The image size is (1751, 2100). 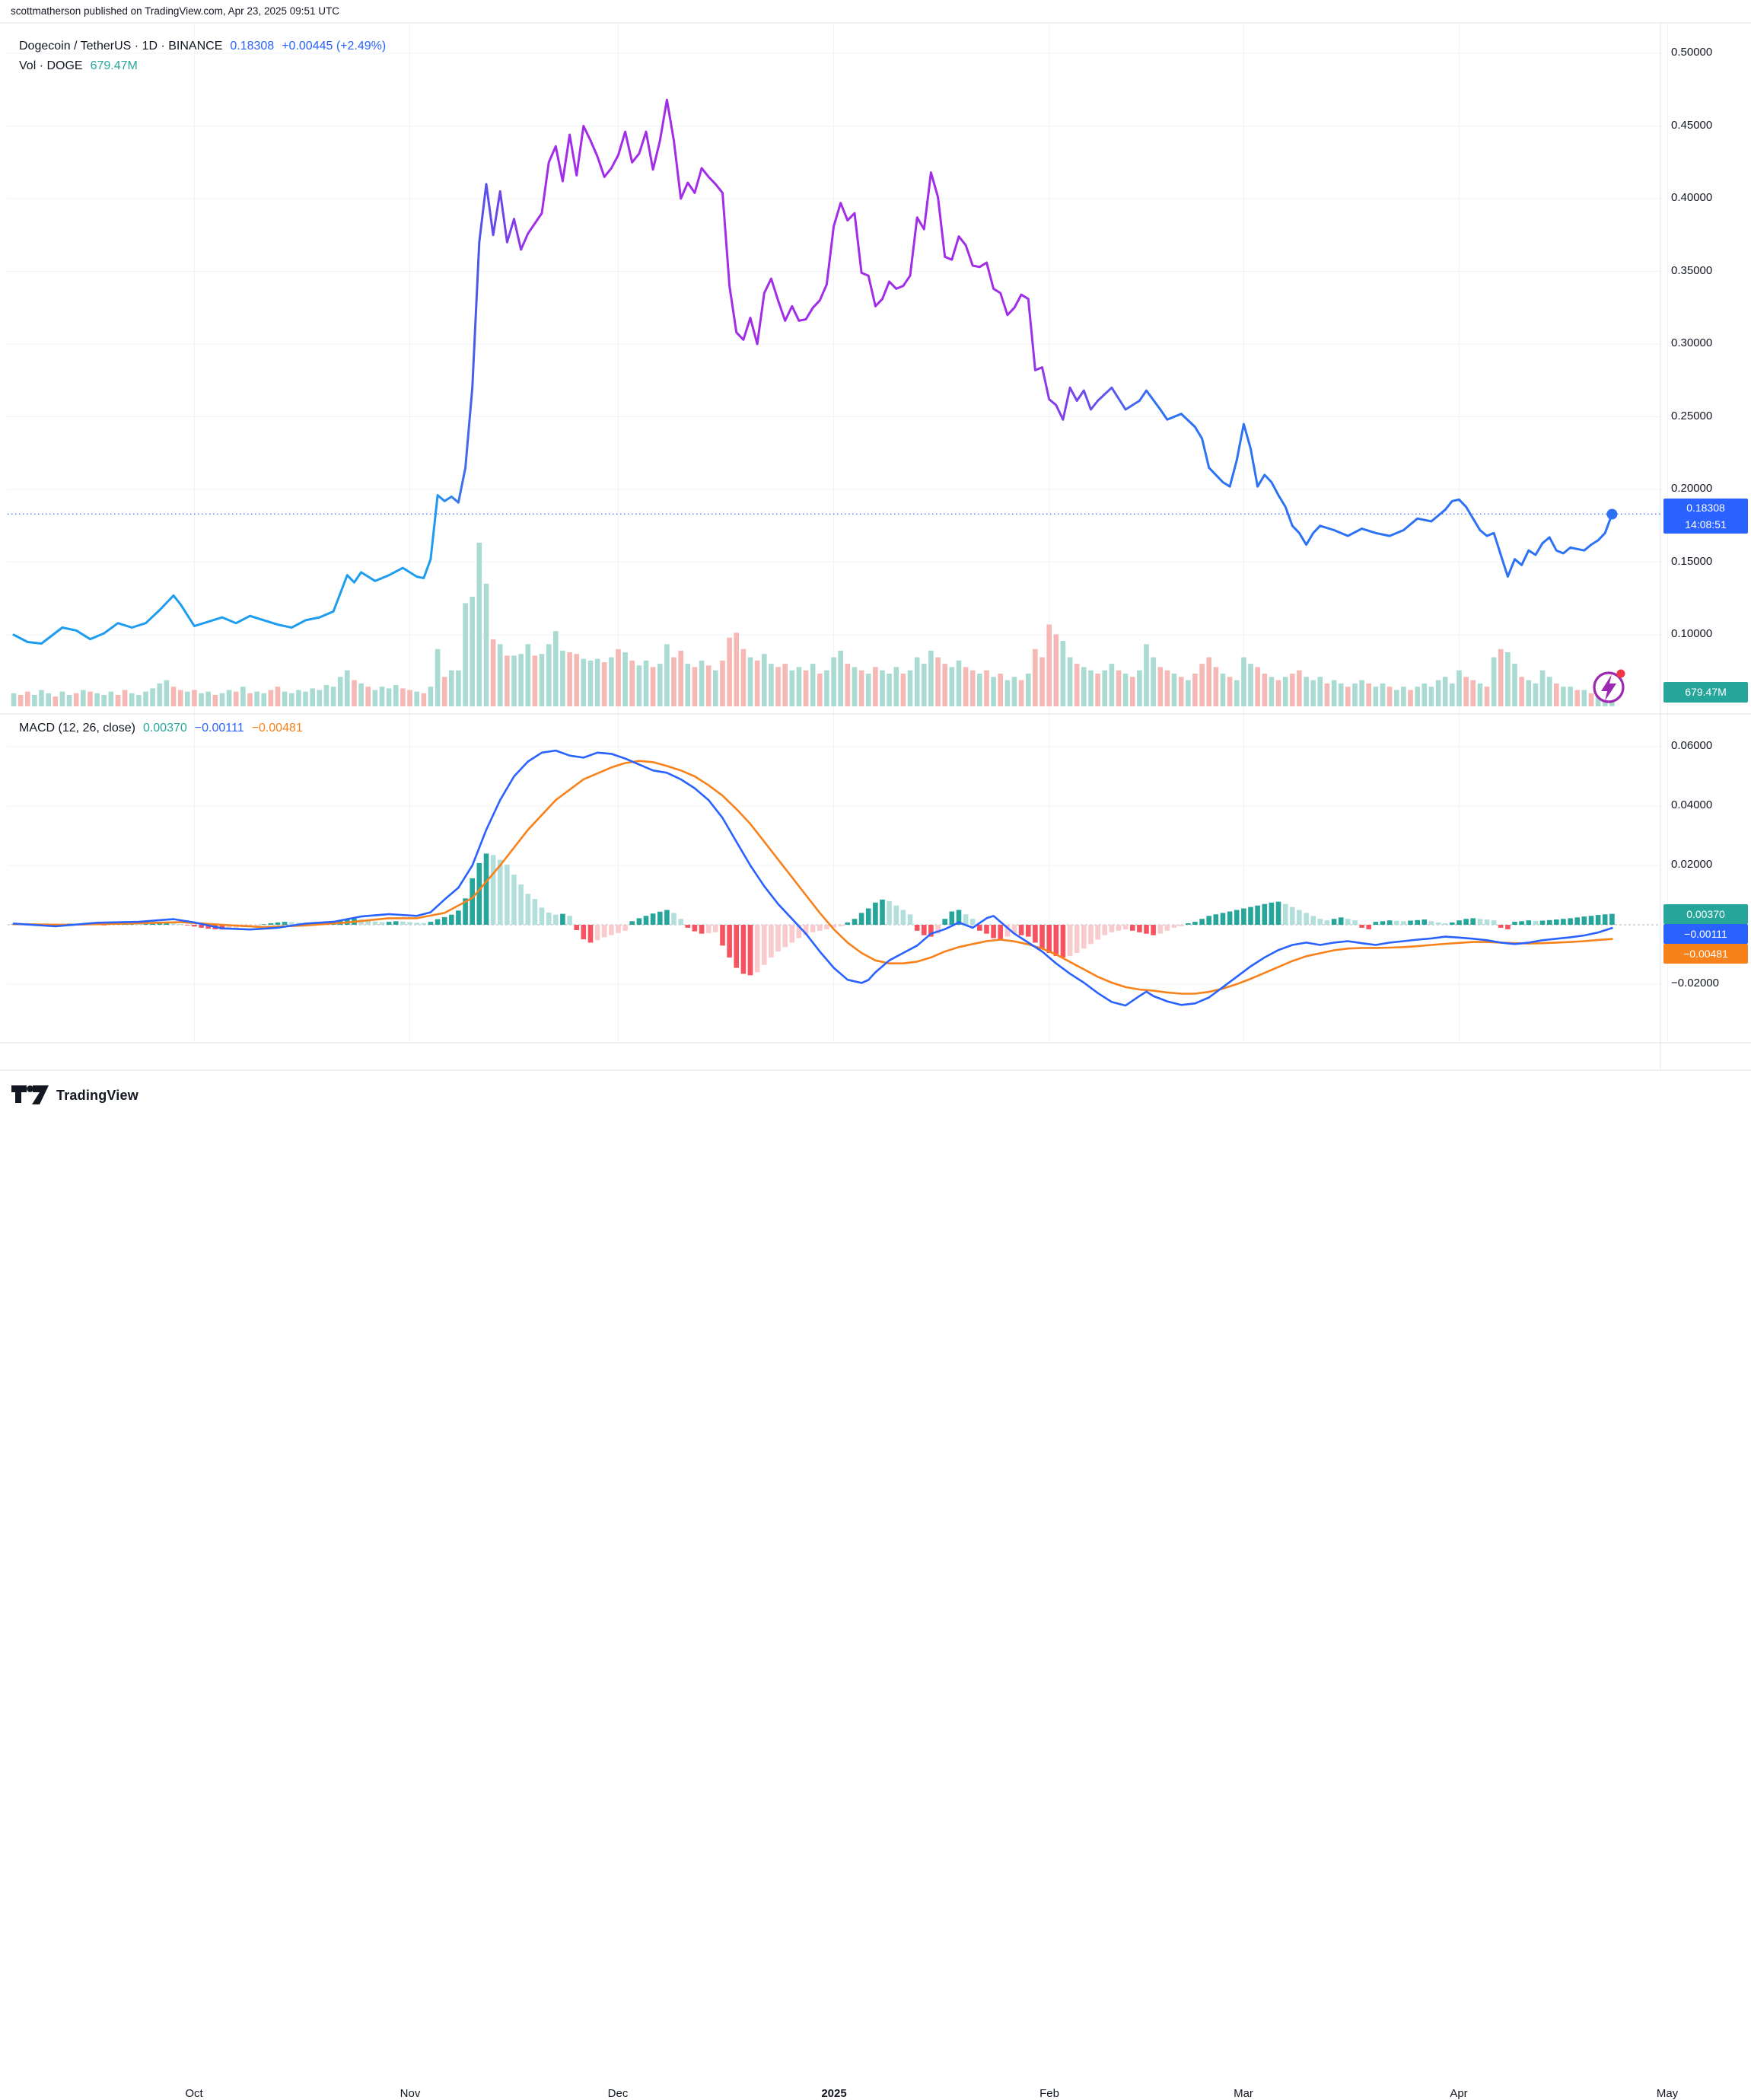 What do you see at coordinates (1049, 2093) in the screenshot?
I see `time-axis-label-feb: Feb` at bounding box center [1049, 2093].